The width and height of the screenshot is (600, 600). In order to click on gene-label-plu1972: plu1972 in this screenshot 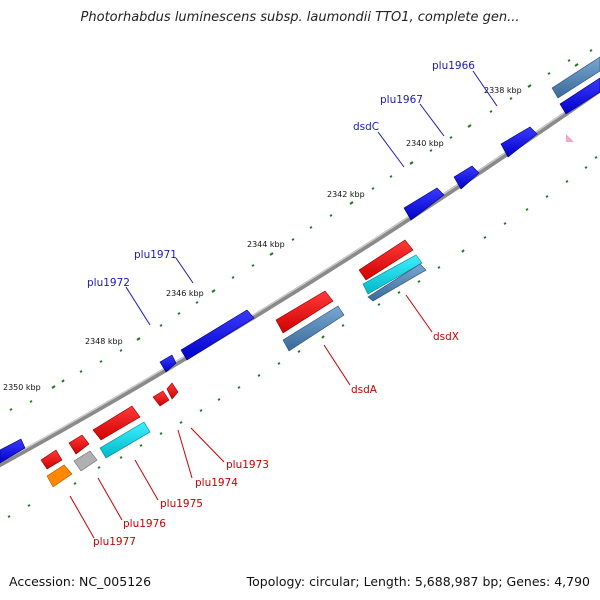, I will do `click(108, 283)`.